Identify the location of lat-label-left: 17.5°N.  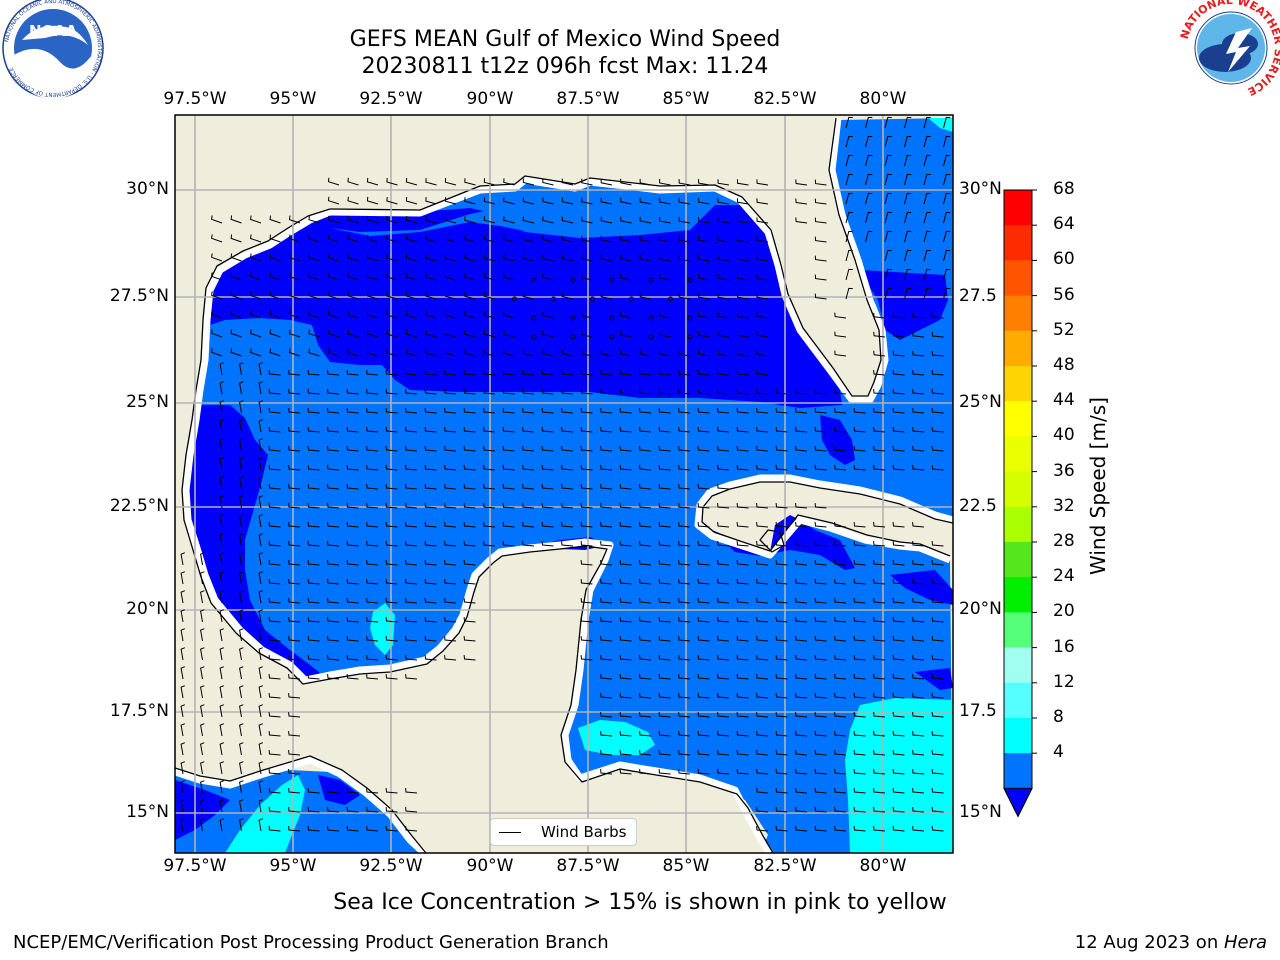
(139, 711).